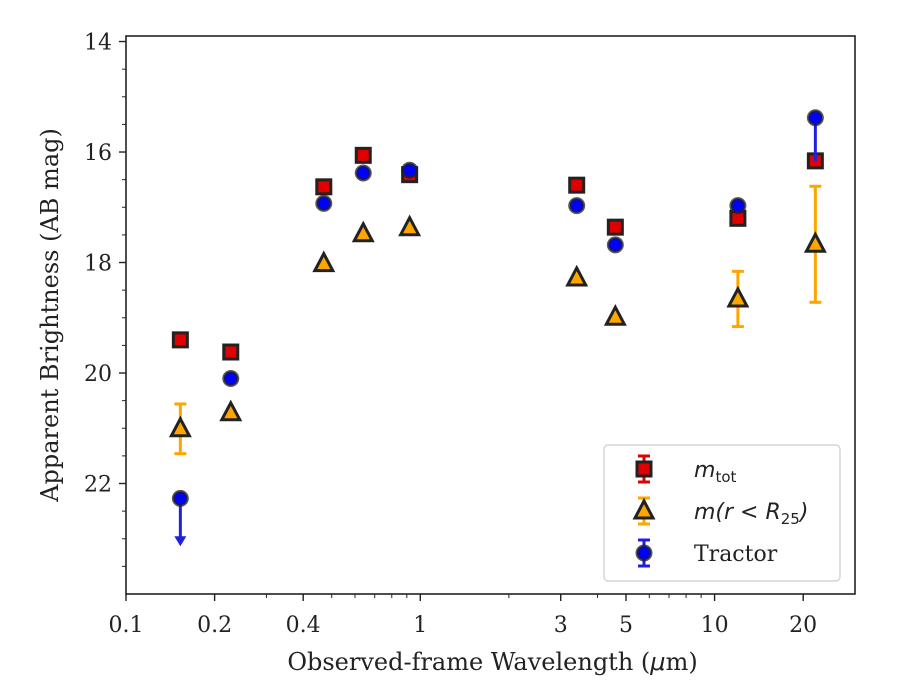  I want to click on x-tick-label: 0.1, so click(126, 625).